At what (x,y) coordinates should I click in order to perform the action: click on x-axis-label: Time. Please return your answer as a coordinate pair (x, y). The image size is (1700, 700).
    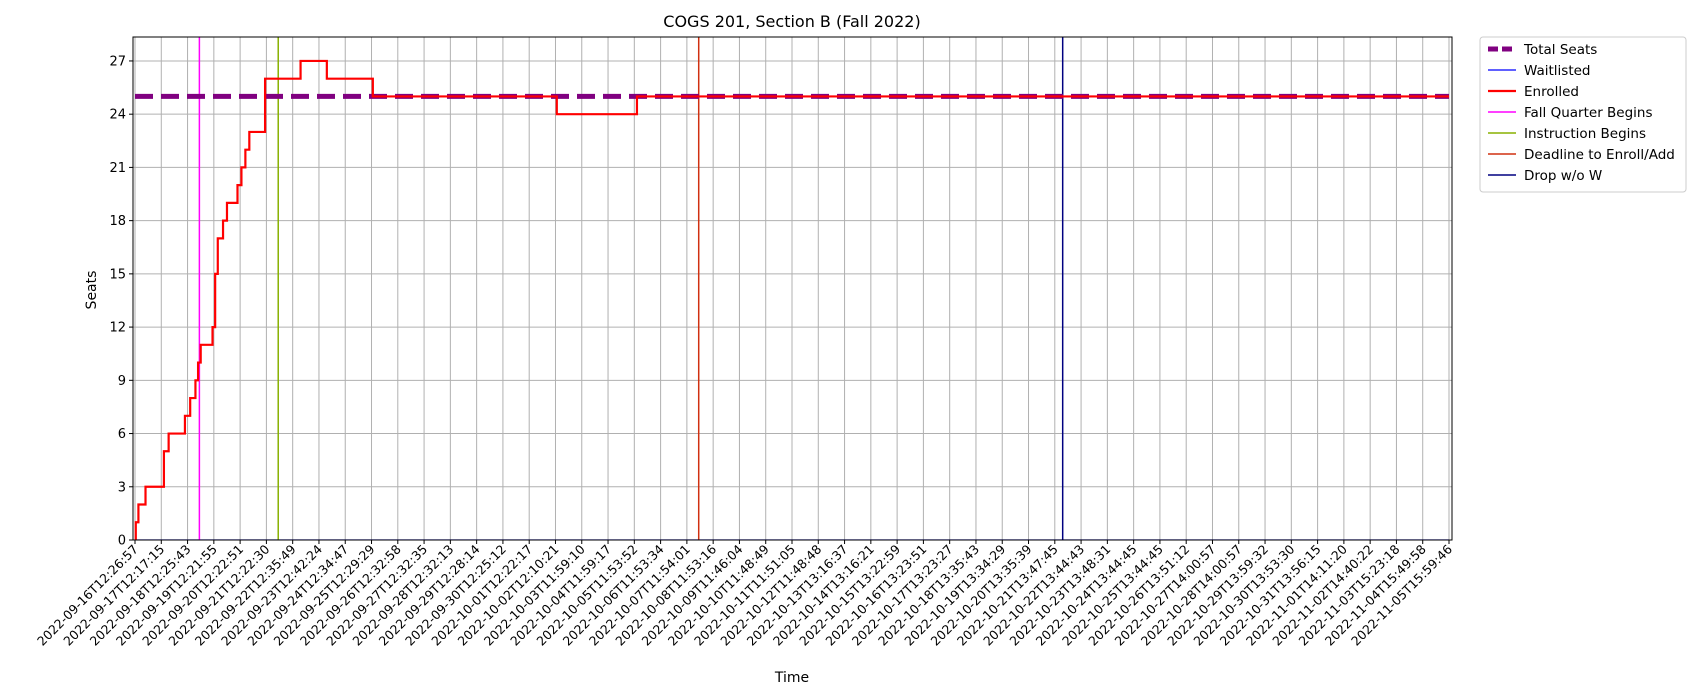
    Looking at the image, I should click on (791, 678).